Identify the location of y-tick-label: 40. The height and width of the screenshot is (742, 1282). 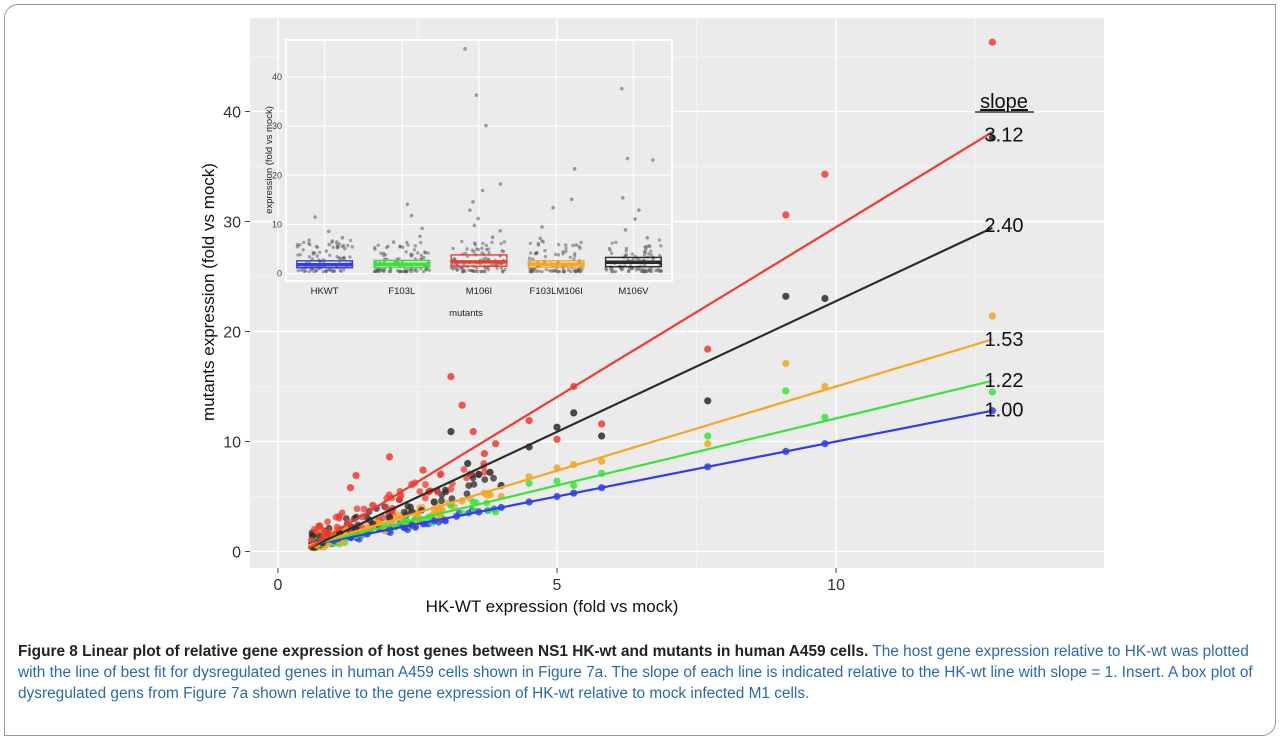
(232, 113).